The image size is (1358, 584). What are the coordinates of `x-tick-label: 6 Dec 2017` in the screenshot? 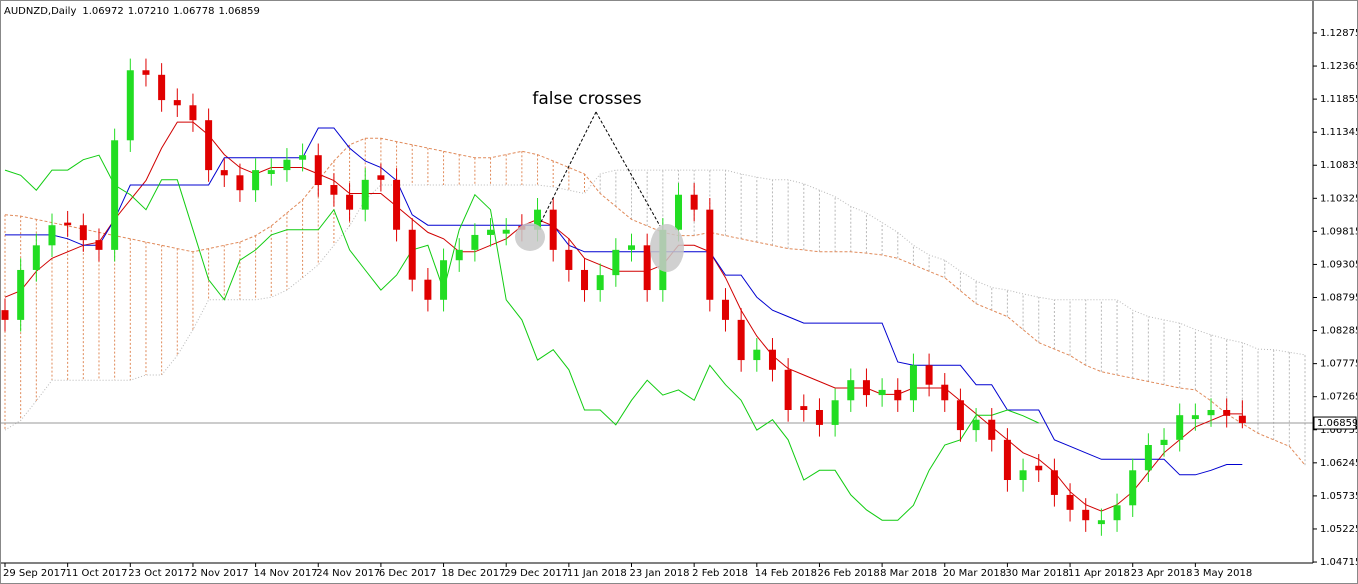 It's located at (408, 573).